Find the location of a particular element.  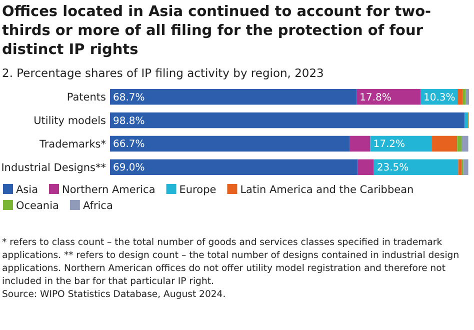

chart-title: Offices located in Asia continued to account for two-thirds or more of all filing for the protection of four distinct IP rights is located at coordinates (217, 31).